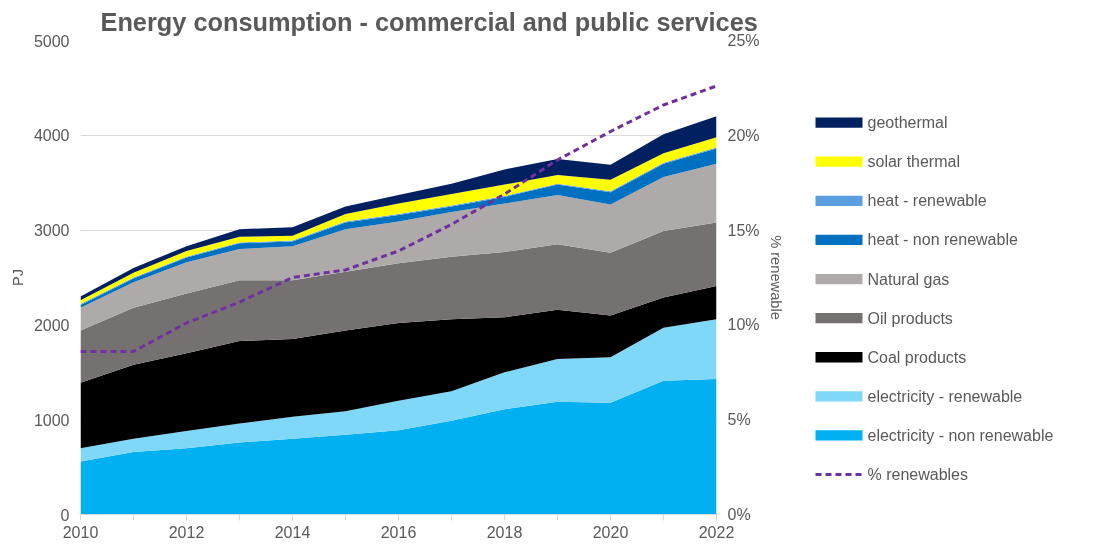  Describe the element at coordinates (927, 201) in the screenshot. I see `legend-label: heat - renewable` at that location.